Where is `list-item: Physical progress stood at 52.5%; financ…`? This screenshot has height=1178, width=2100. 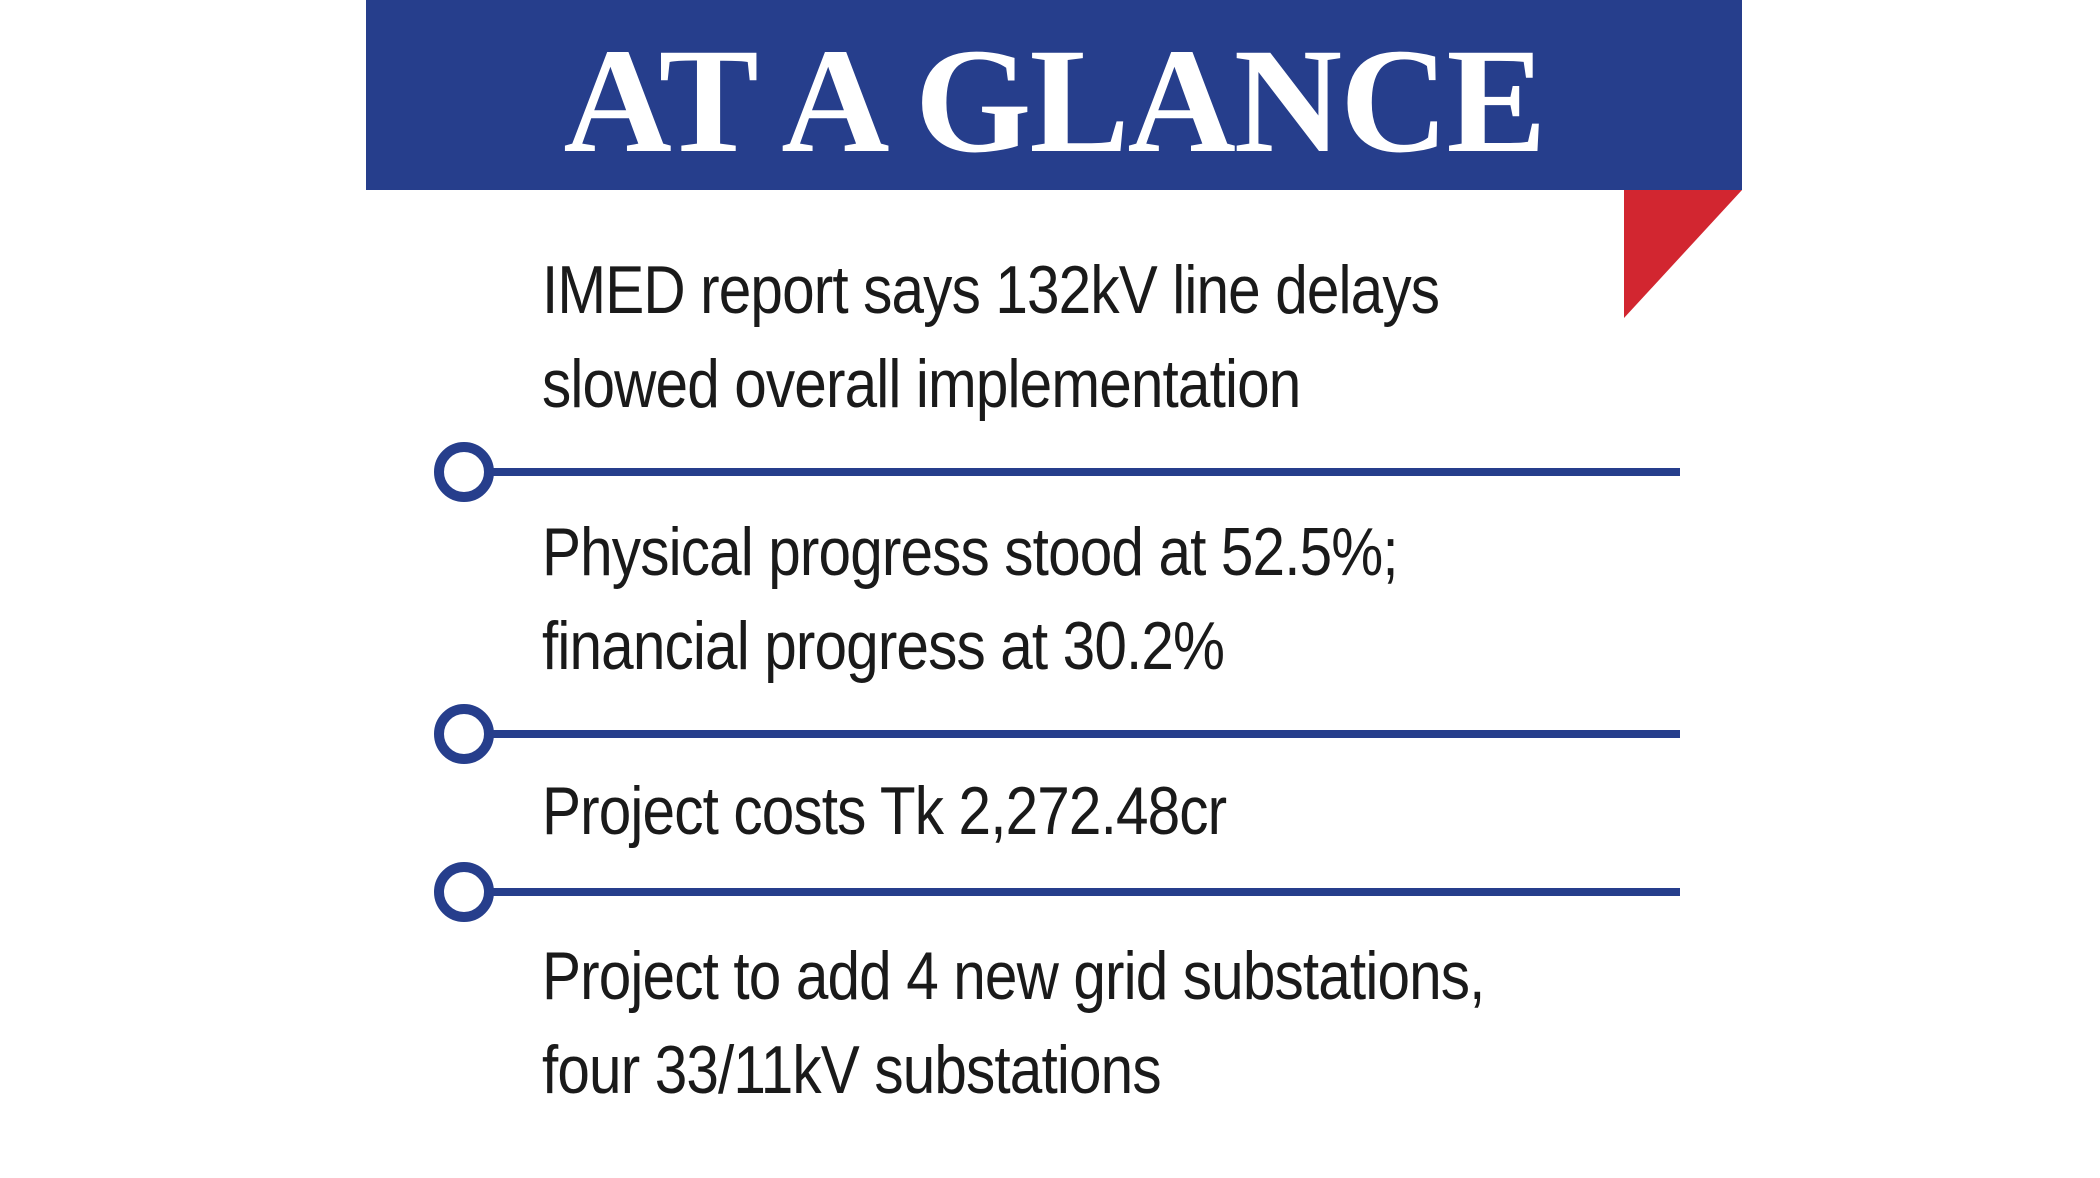 list-item: Physical progress stood at 52.5%; financ… is located at coordinates (1032, 599).